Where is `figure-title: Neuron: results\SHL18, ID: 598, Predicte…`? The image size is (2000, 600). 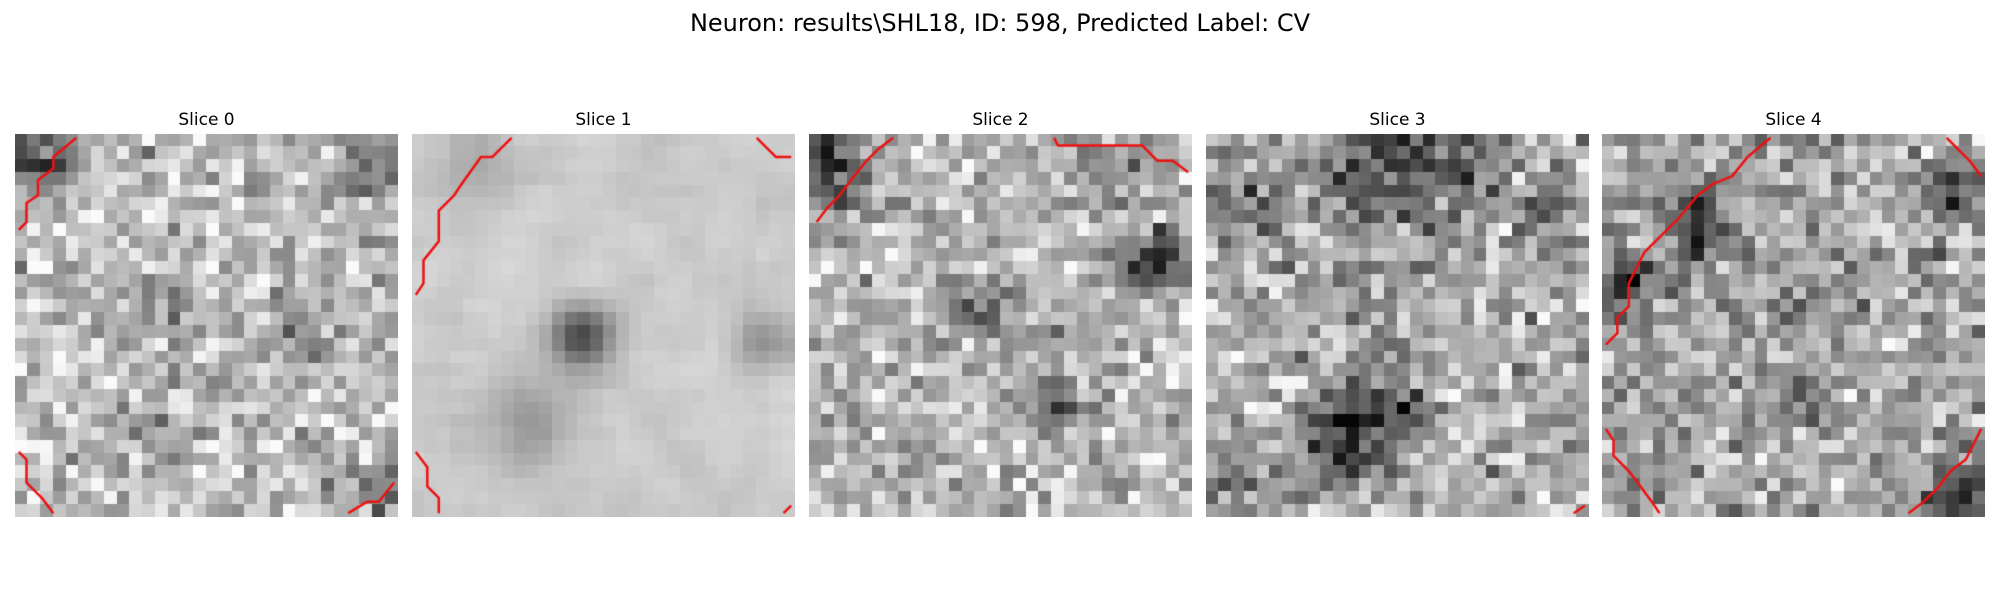 figure-title: Neuron: results\SHL18, ID: 598, Predicte… is located at coordinates (1000, 23).